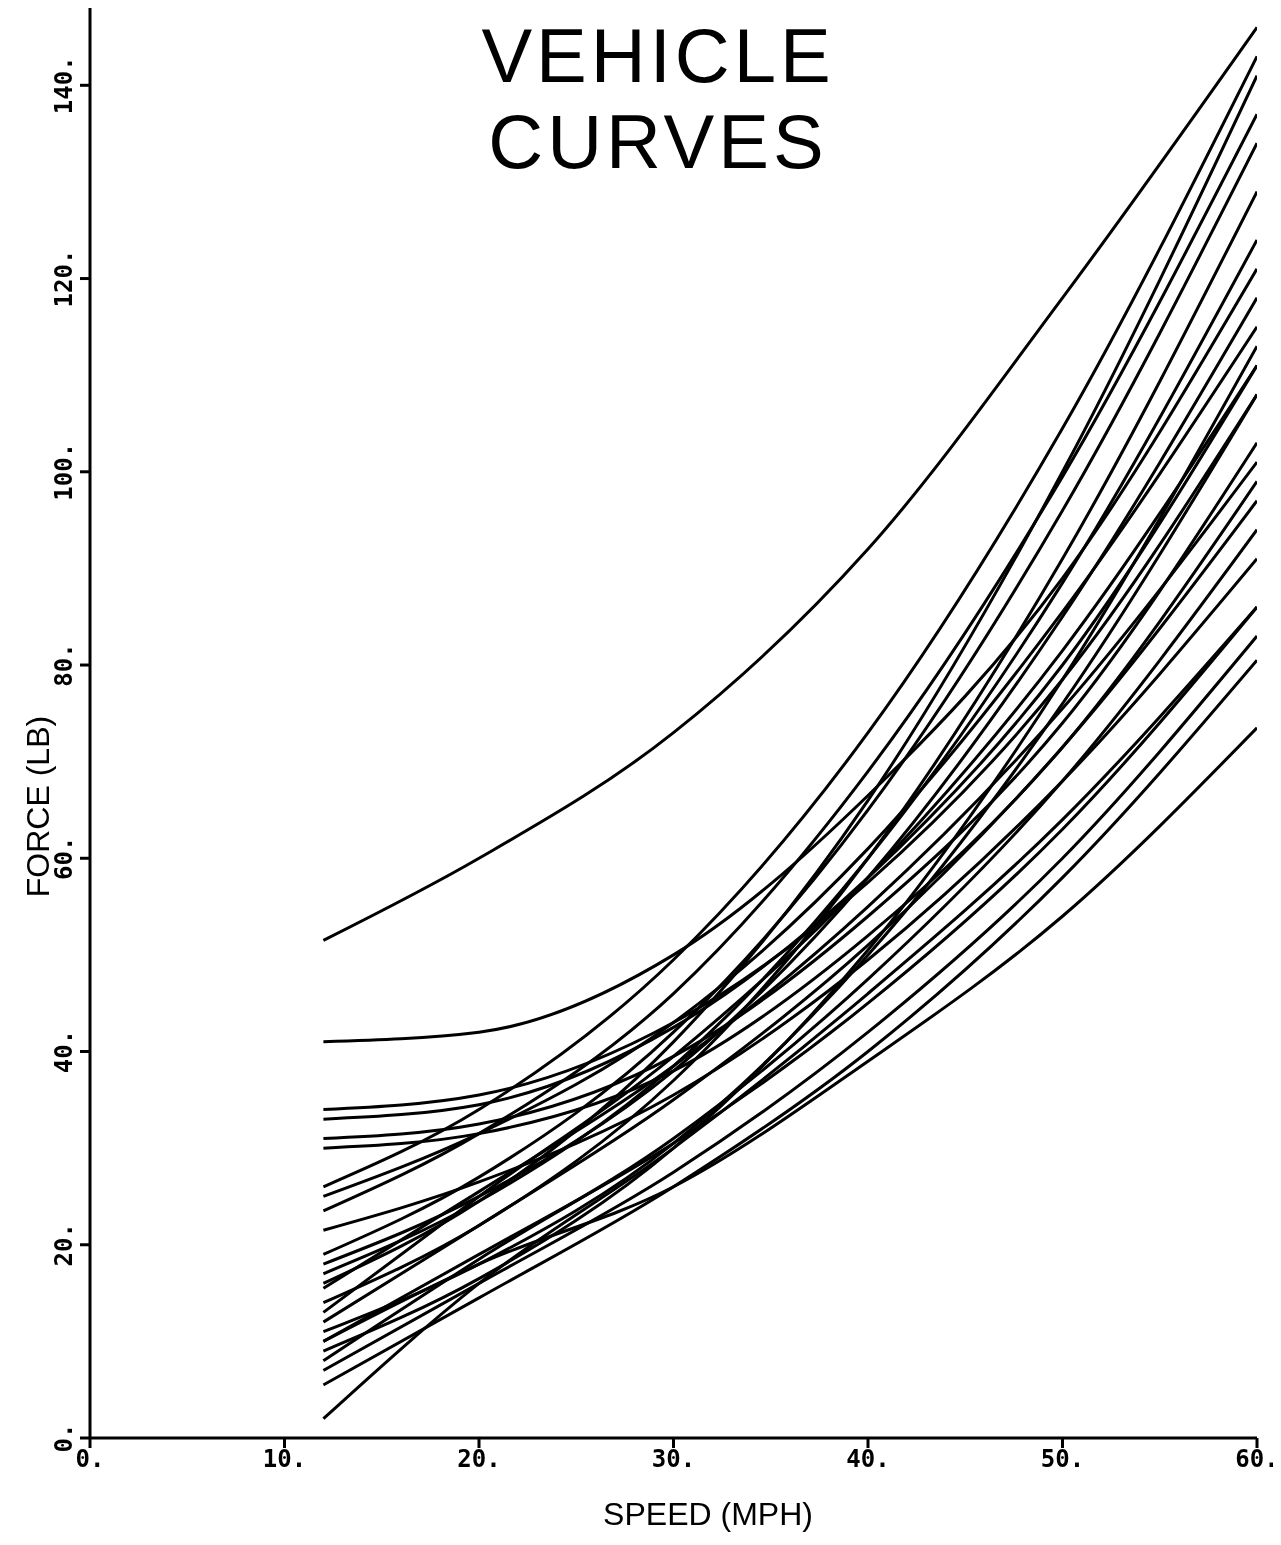 The height and width of the screenshot is (1545, 1281). Describe the element at coordinates (90, 1459) in the screenshot. I see `x-tick-label: 0.` at that location.